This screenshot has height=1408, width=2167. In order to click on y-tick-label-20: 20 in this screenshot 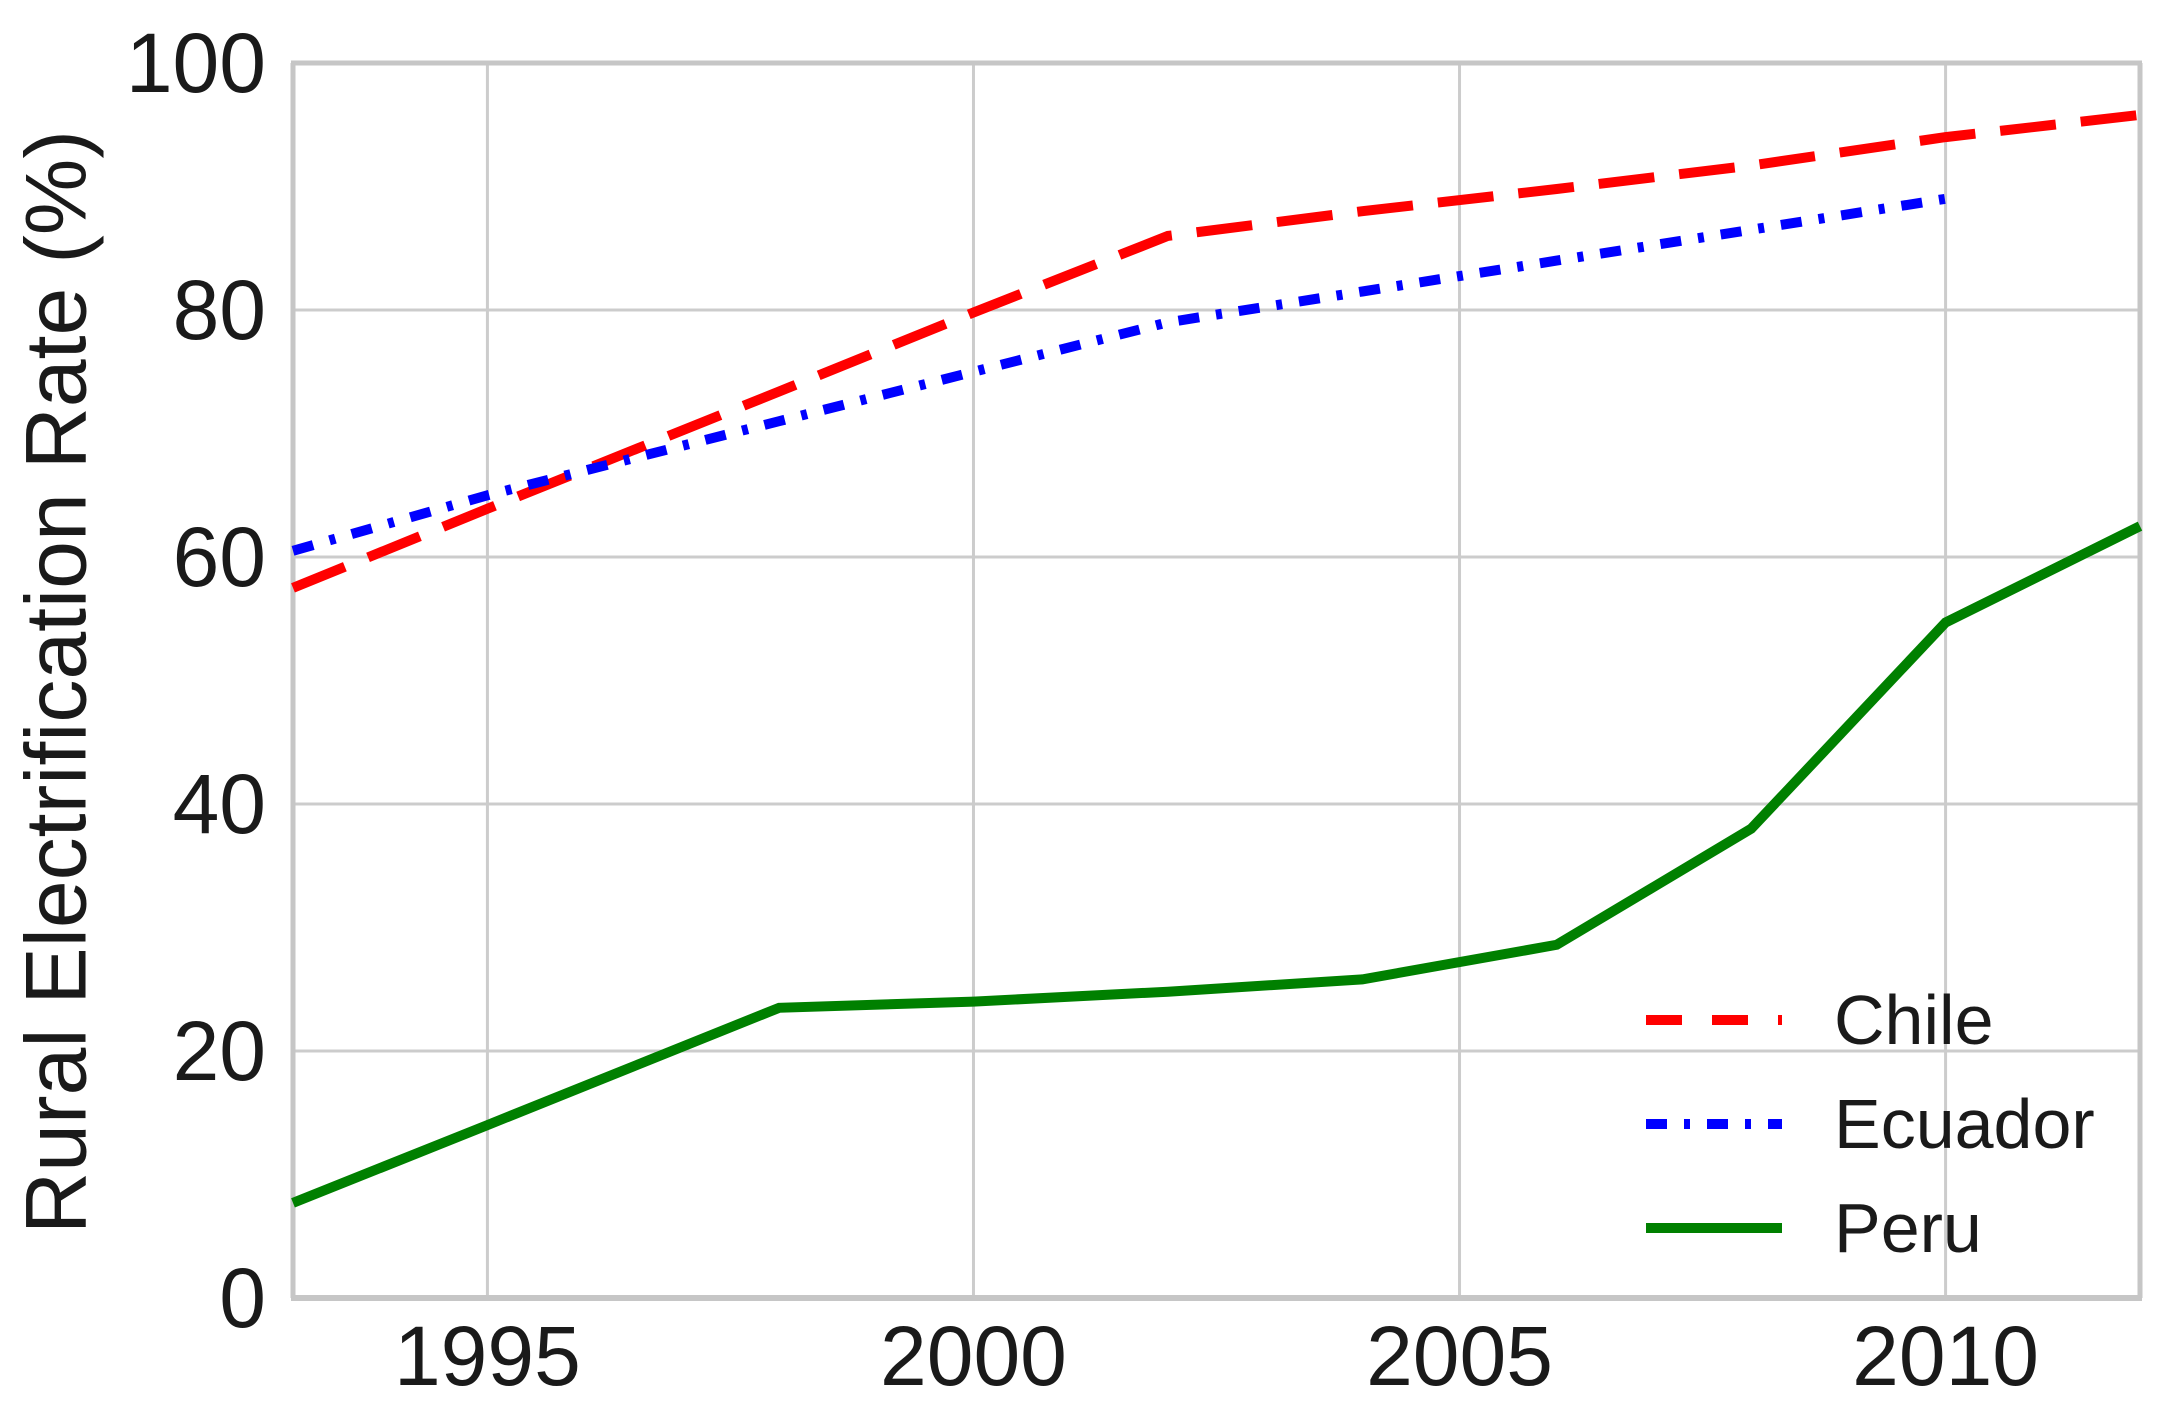, I will do `click(219, 1051)`.